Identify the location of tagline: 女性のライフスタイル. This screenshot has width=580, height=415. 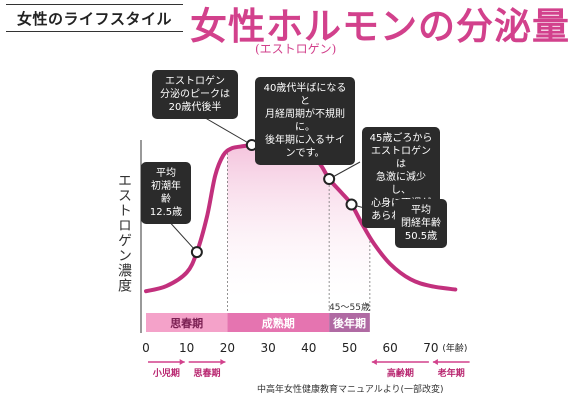
(94, 18).